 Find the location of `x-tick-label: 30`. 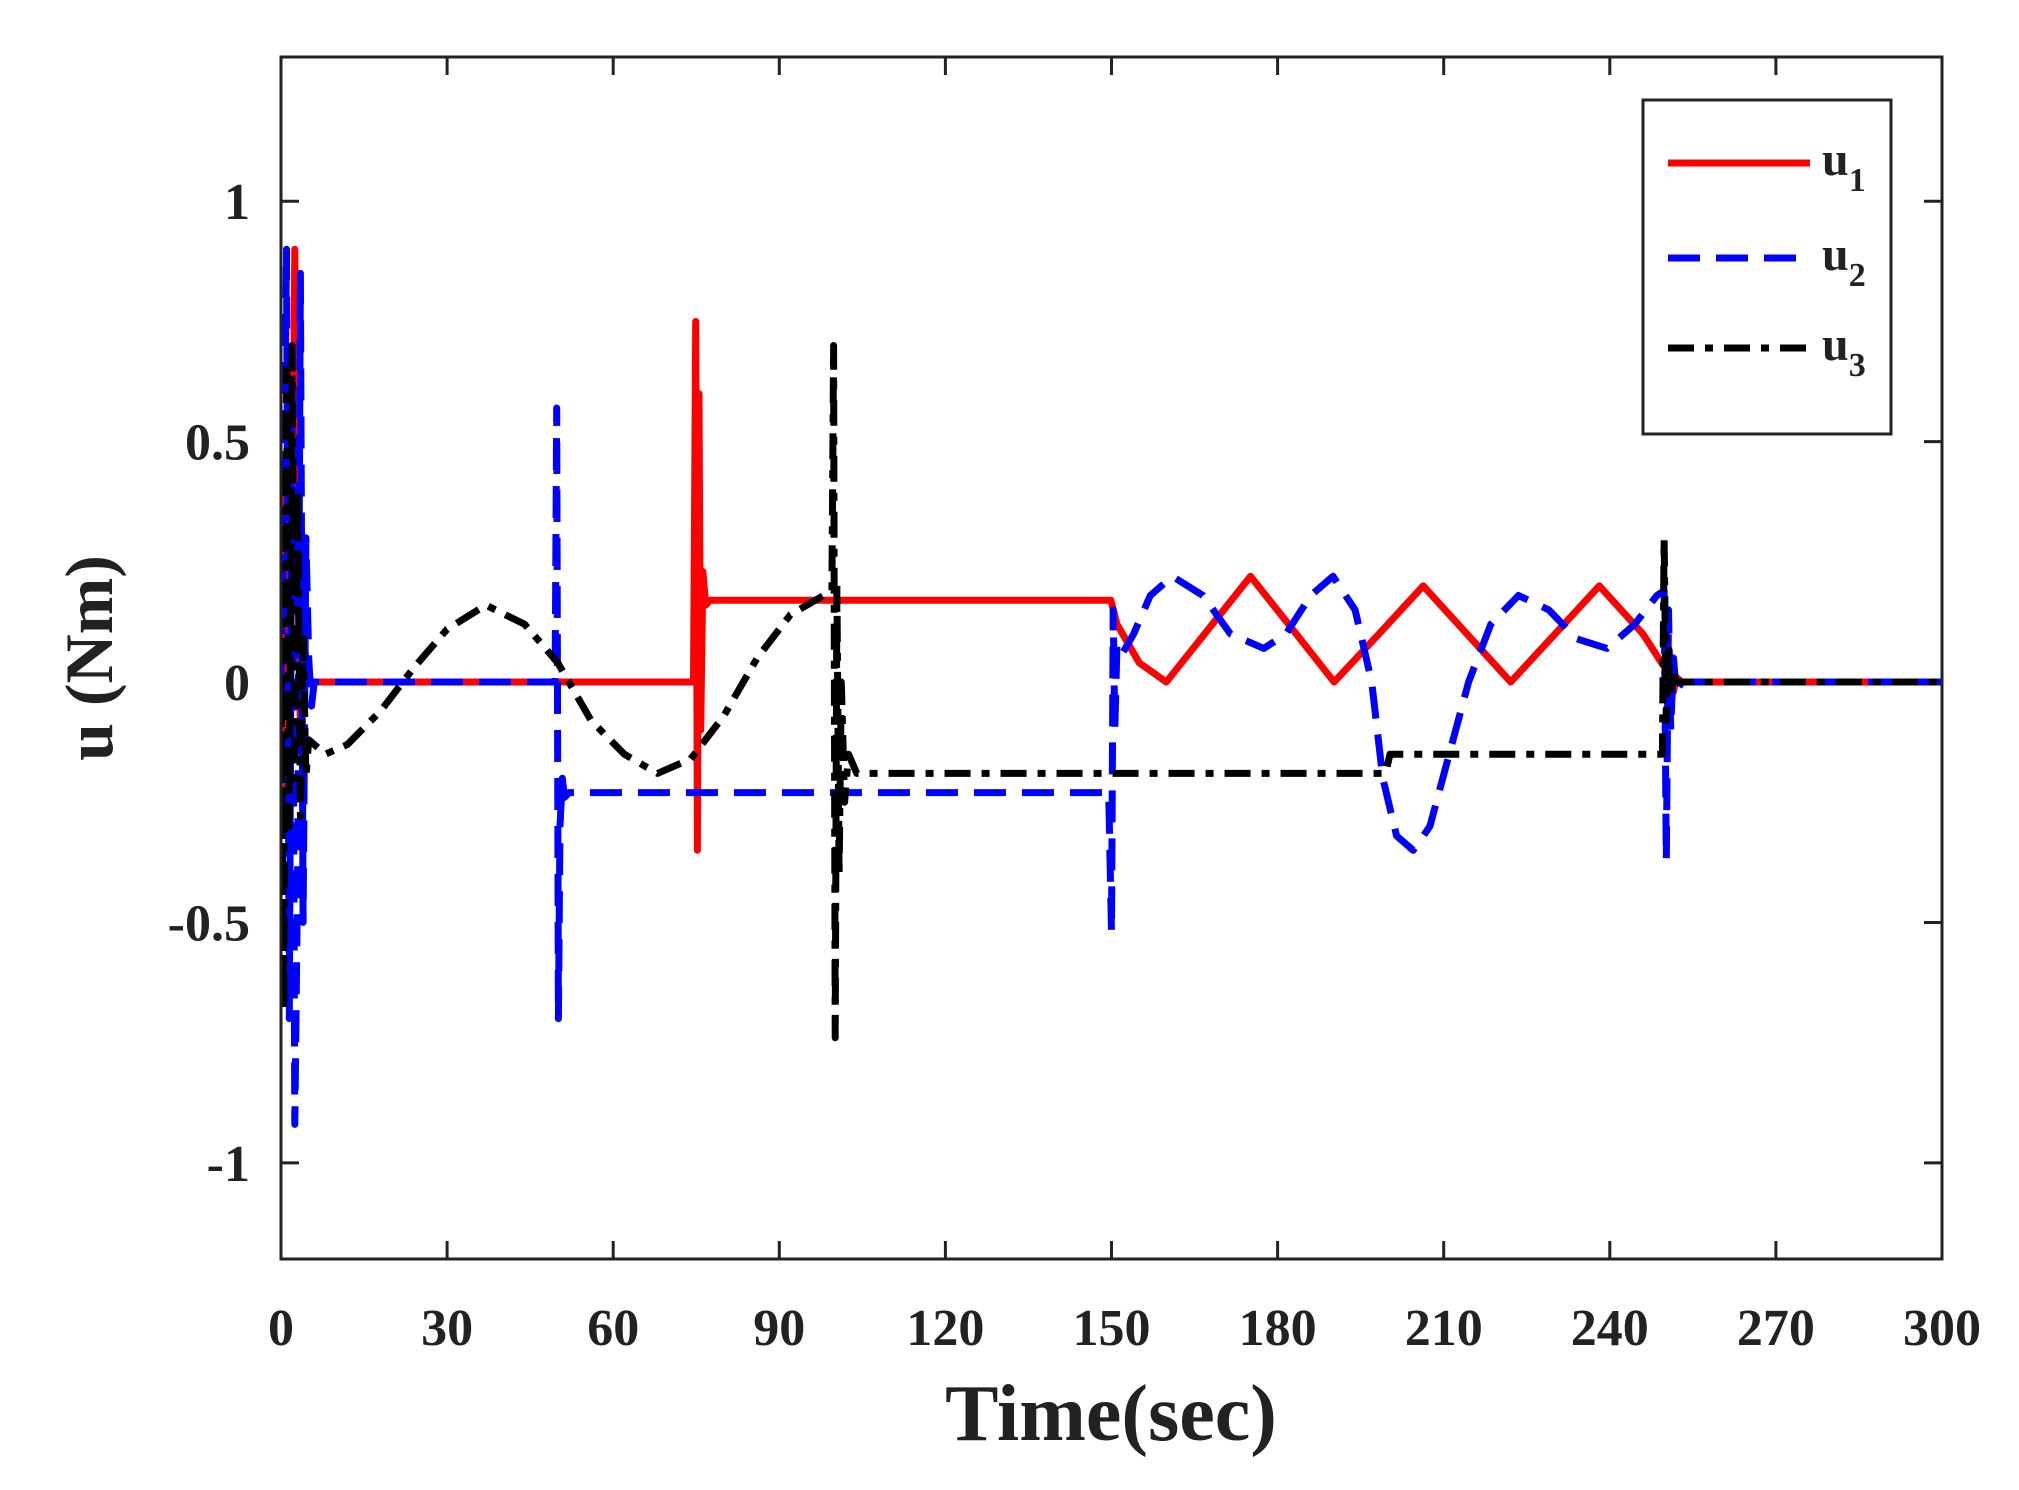

x-tick-label: 30 is located at coordinates (447, 1328).